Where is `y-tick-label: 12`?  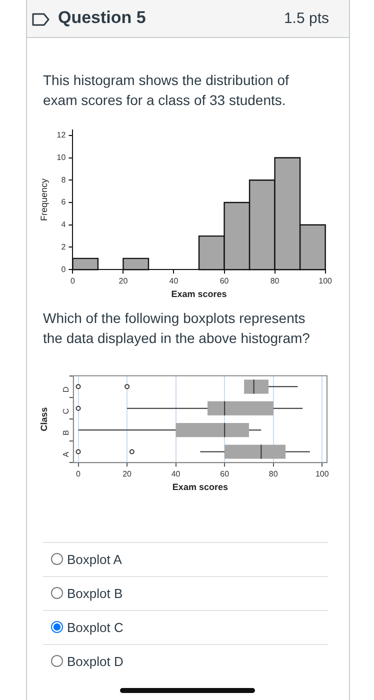
y-tick-label: 12 is located at coordinates (61, 135).